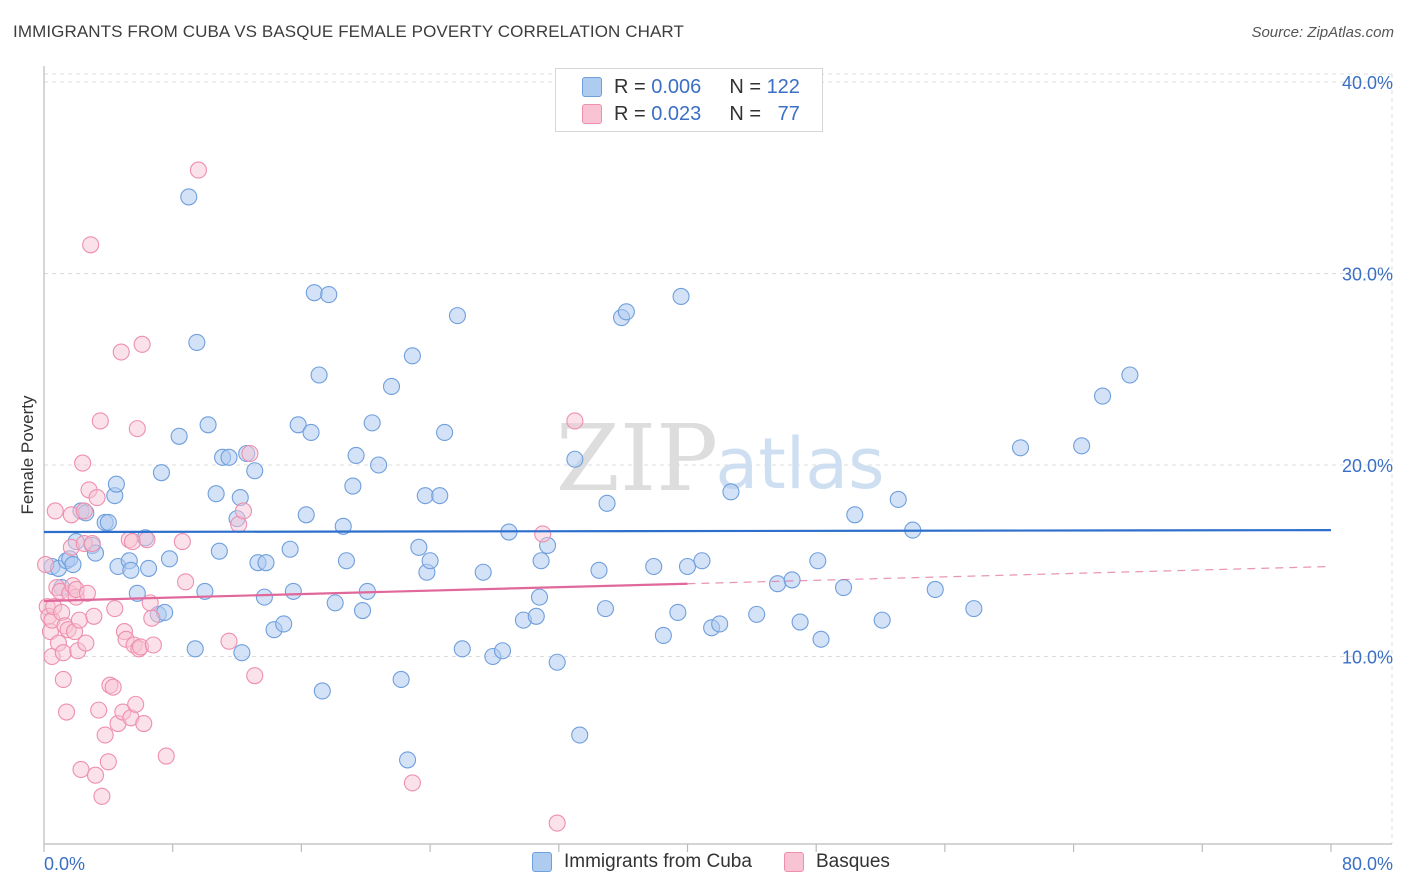 The width and height of the screenshot is (1406, 892). I want to click on trend-lines, so click(687, 566).